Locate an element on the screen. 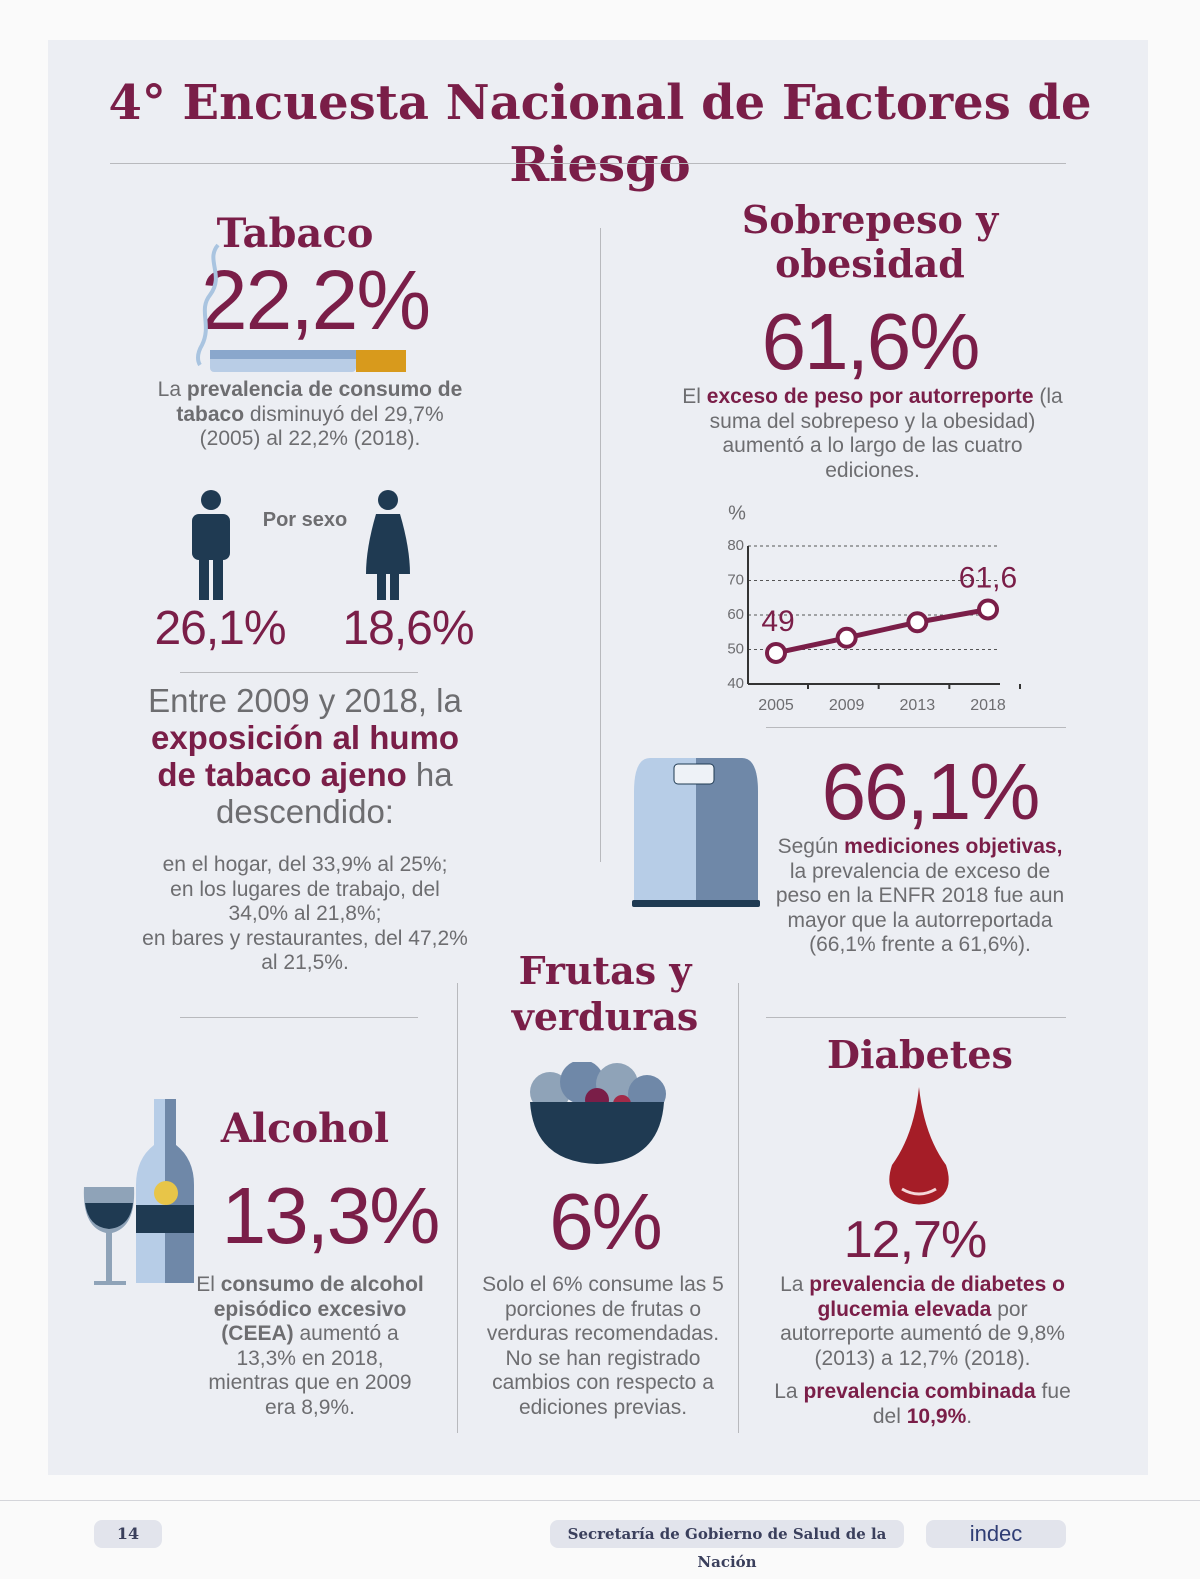 The width and height of the screenshot is (1200, 1579). bold-text: prevalencia combinada is located at coordinates (919, 1391).